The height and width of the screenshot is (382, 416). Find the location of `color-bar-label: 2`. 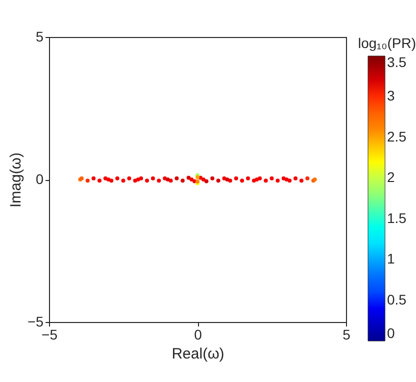

color-bar-label: 2 is located at coordinates (391, 177).